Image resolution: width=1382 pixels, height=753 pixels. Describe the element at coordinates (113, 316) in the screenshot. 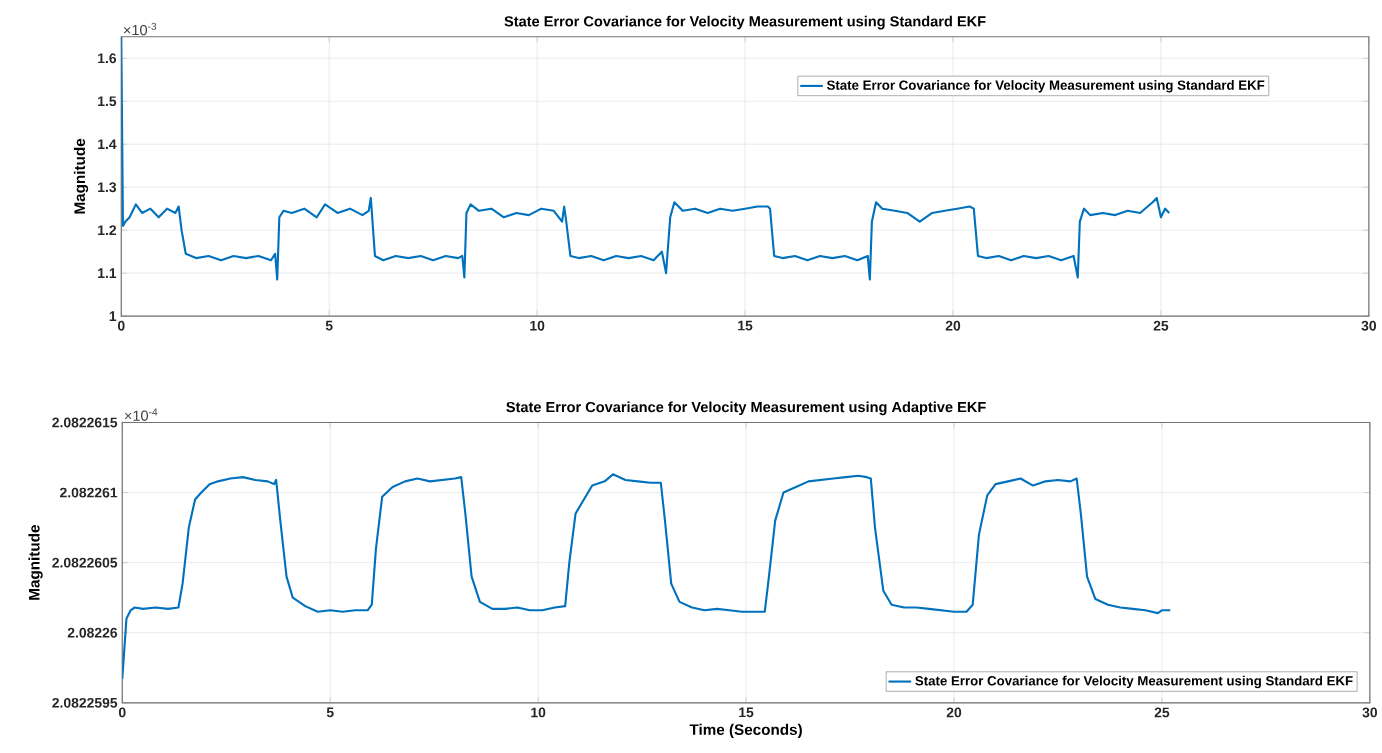

I see `y-tick-label: 1` at that location.